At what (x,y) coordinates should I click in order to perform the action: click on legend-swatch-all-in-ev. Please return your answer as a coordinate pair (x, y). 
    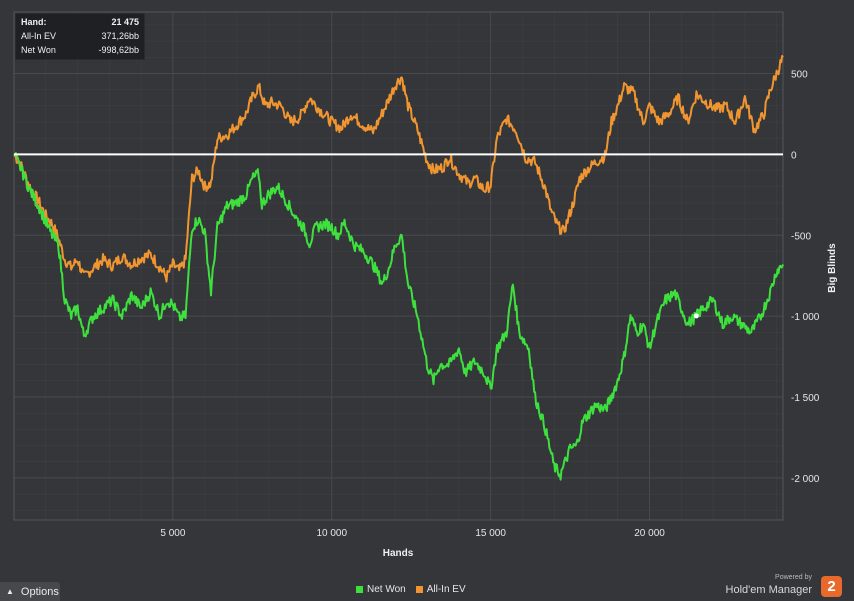
    Looking at the image, I should click on (419, 589).